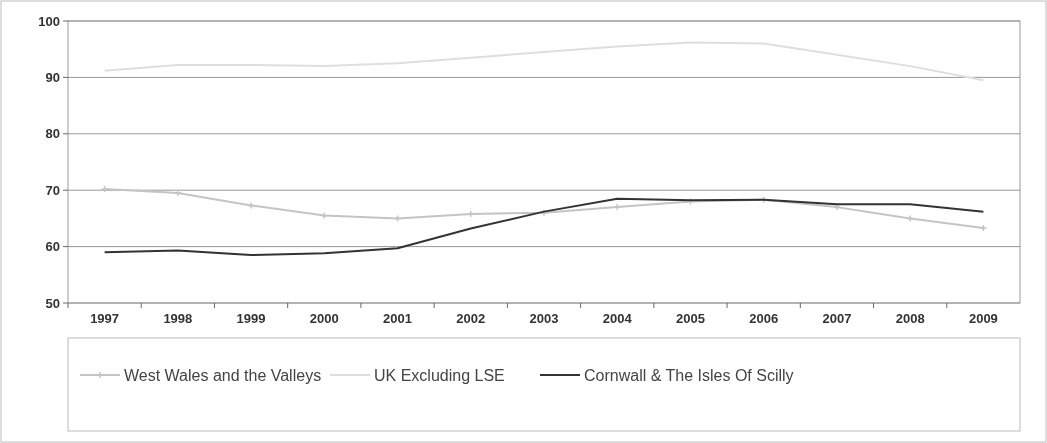  What do you see at coordinates (52, 303) in the screenshot?
I see `y-tick-label: 50` at bounding box center [52, 303].